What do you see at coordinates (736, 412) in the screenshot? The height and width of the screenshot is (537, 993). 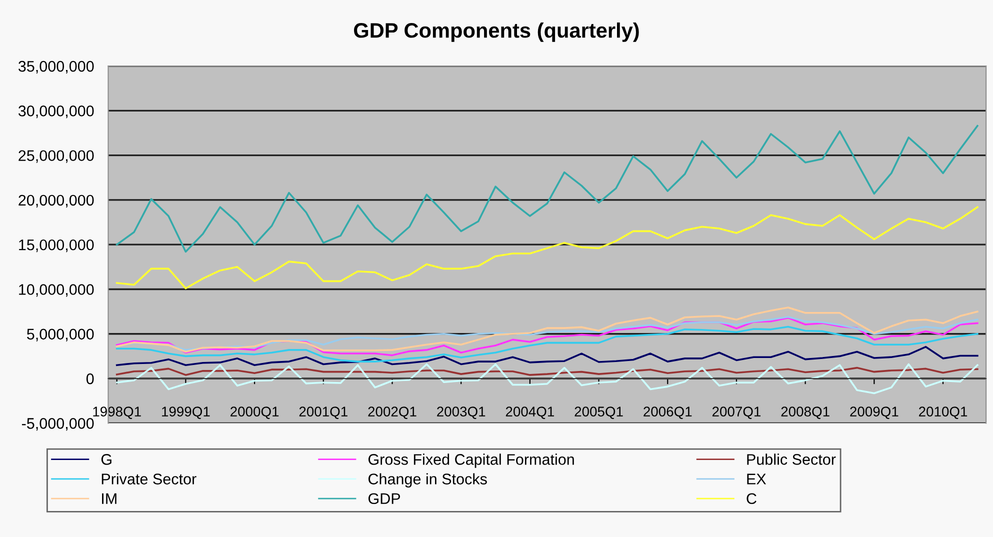 I see `x-tick-label: 2007Q1` at bounding box center [736, 412].